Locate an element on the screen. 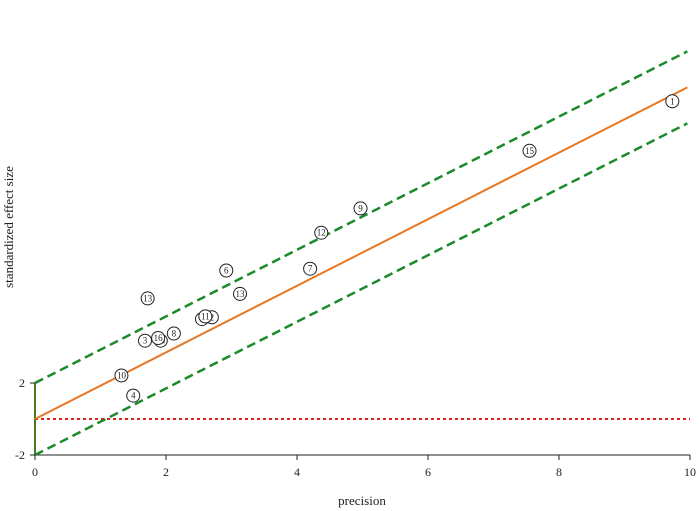 The width and height of the screenshot is (700, 511). data-point-1: 1 is located at coordinates (672, 101).